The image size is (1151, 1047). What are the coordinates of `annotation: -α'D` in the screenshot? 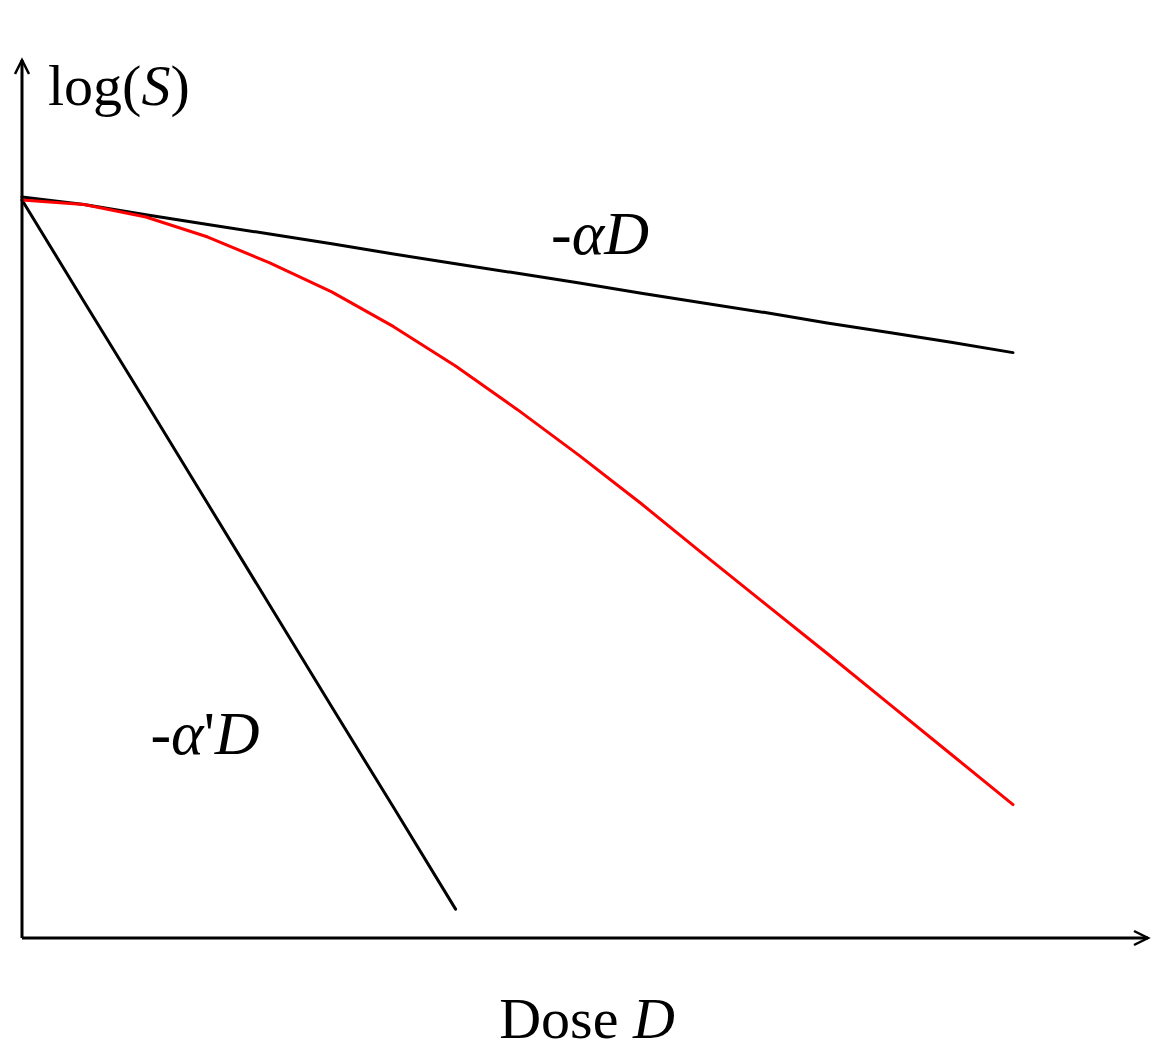 It's located at (205, 733).